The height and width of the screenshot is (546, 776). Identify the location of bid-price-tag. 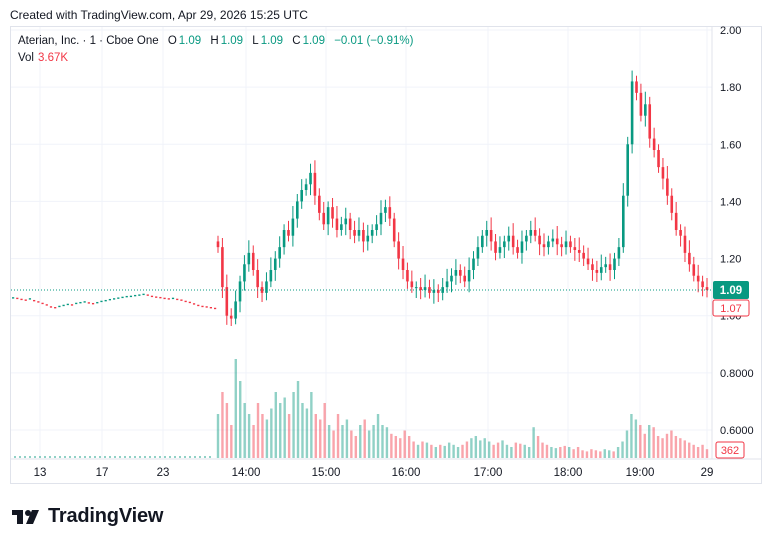
(731, 308).